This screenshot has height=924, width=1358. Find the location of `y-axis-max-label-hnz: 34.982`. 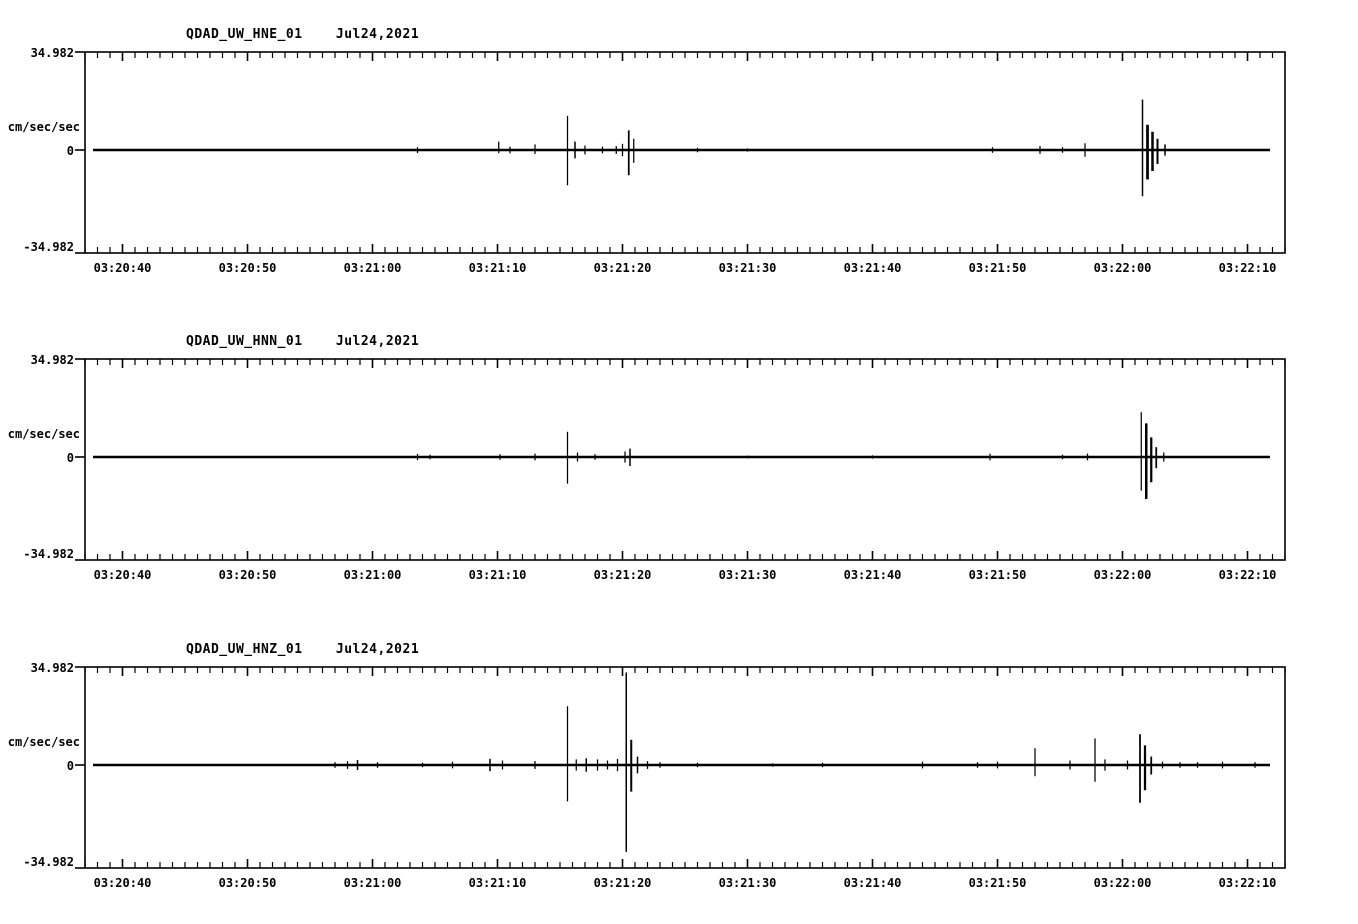

y-axis-max-label-hnz: 34.982 is located at coordinates (52, 668).